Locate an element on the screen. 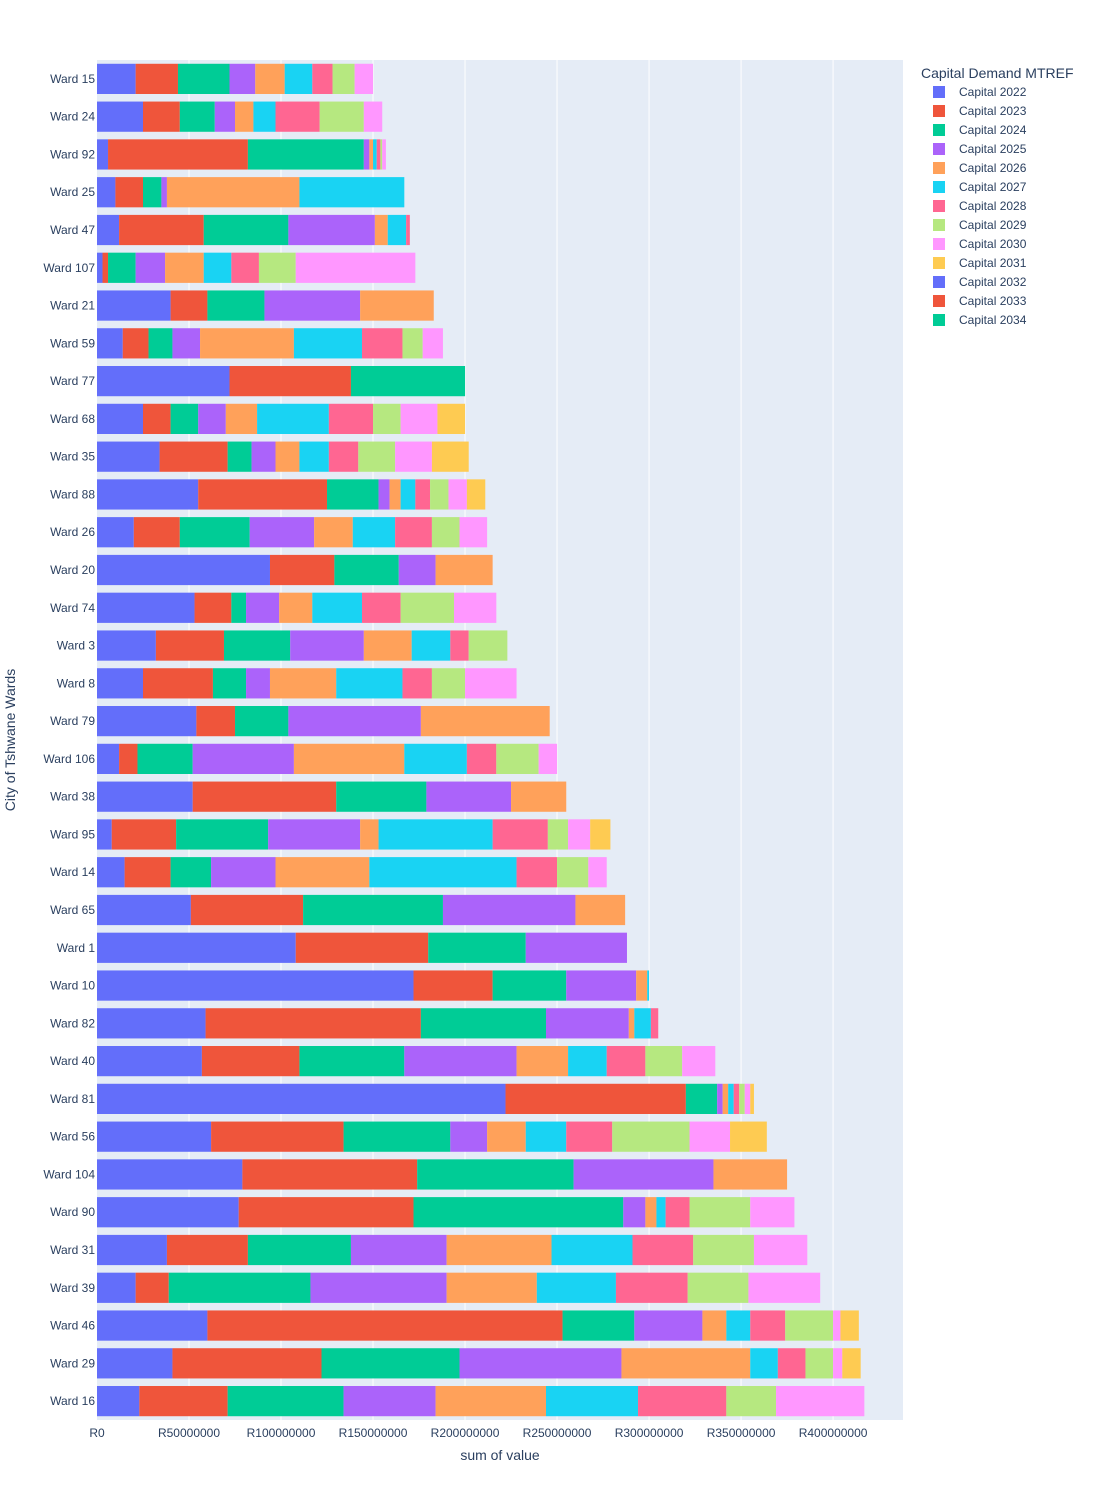 The height and width of the screenshot is (1500, 1100). legend-label: Capital 2031 is located at coordinates (993, 263).